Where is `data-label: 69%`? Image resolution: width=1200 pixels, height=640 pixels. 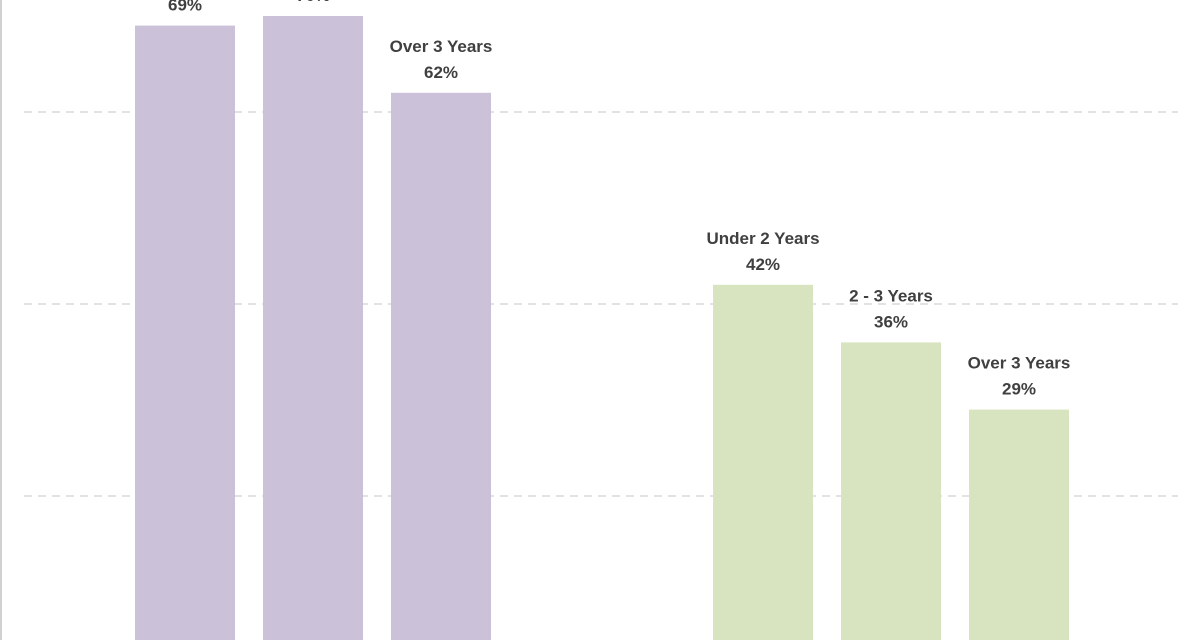 data-label: 69% is located at coordinates (185, 7).